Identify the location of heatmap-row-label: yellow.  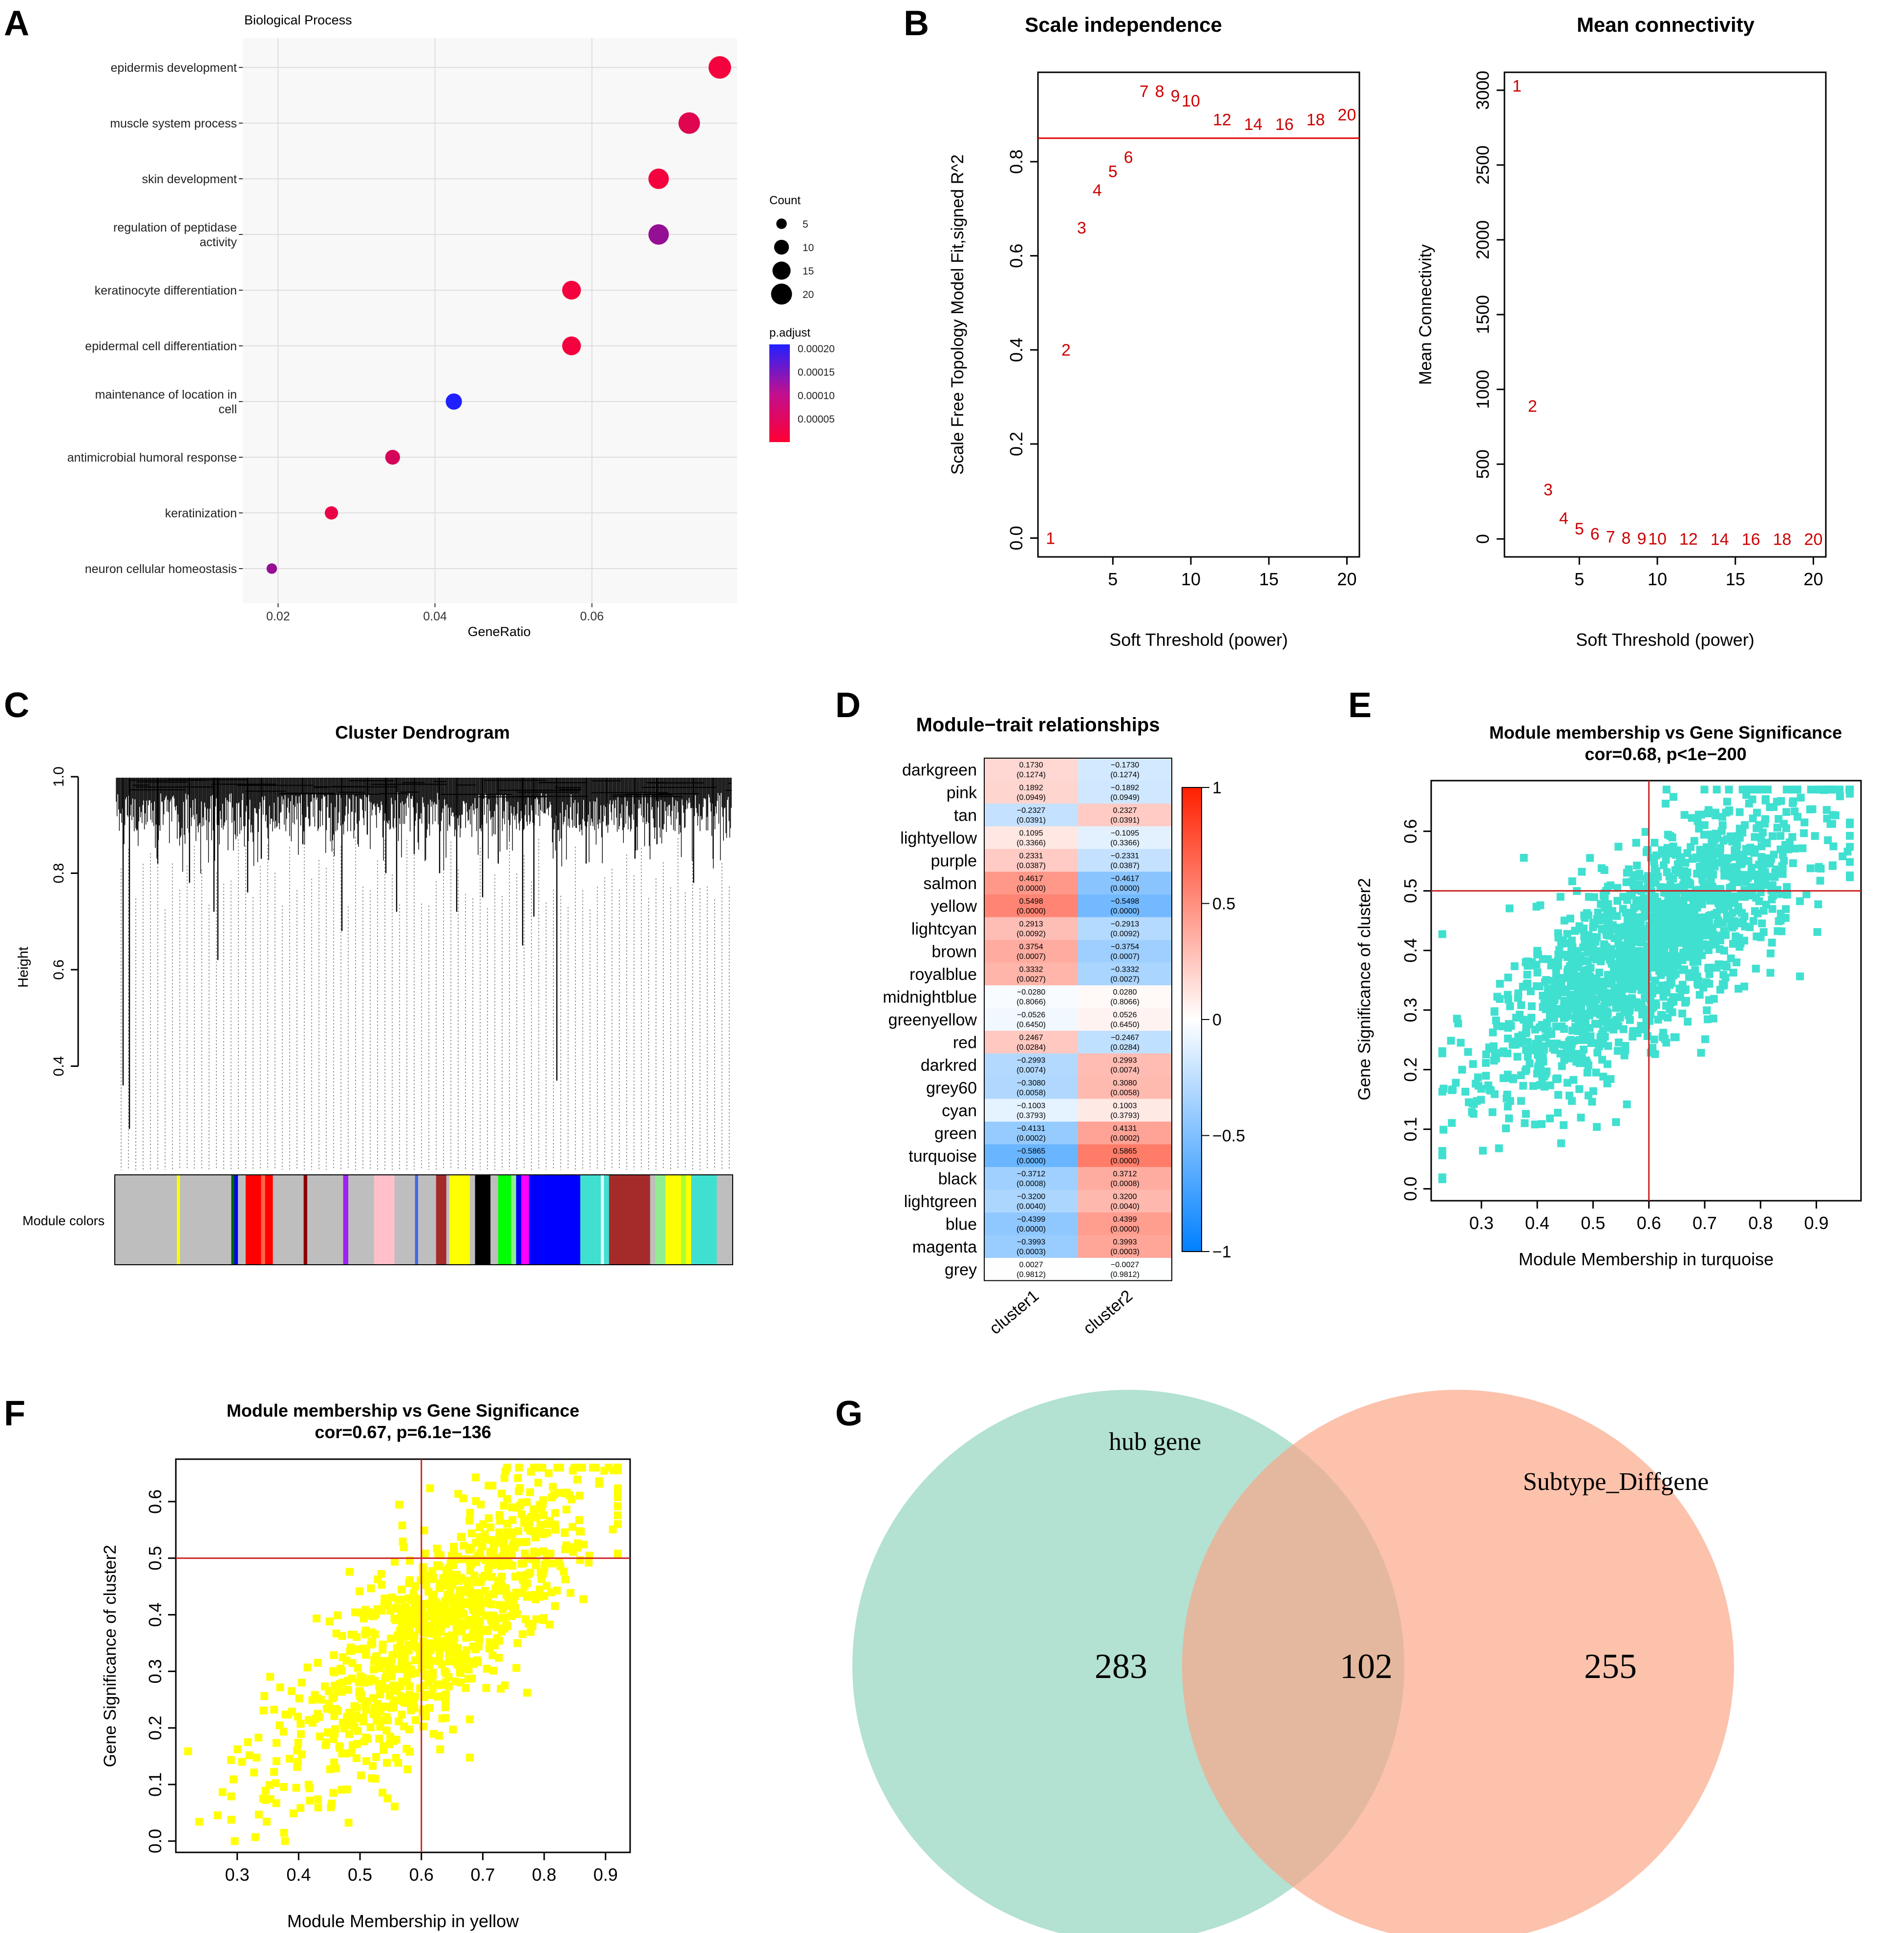
(954, 906).